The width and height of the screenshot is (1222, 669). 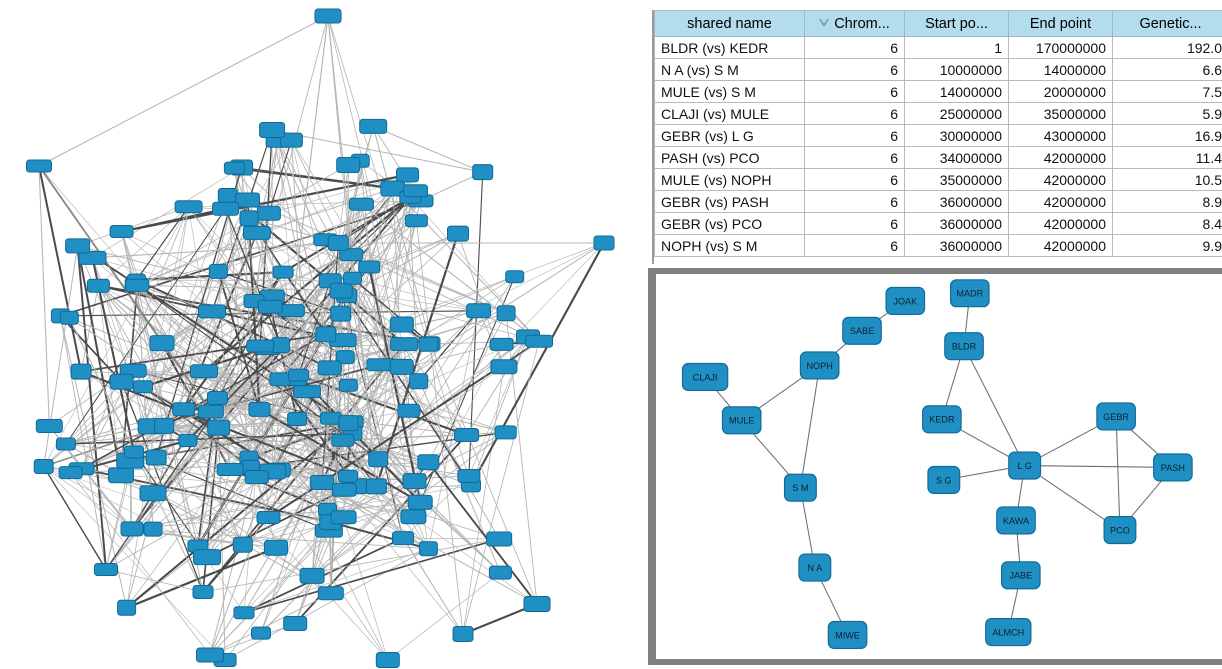 I want to click on sub-network-node: GEBR, so click(x=1116, y=416).